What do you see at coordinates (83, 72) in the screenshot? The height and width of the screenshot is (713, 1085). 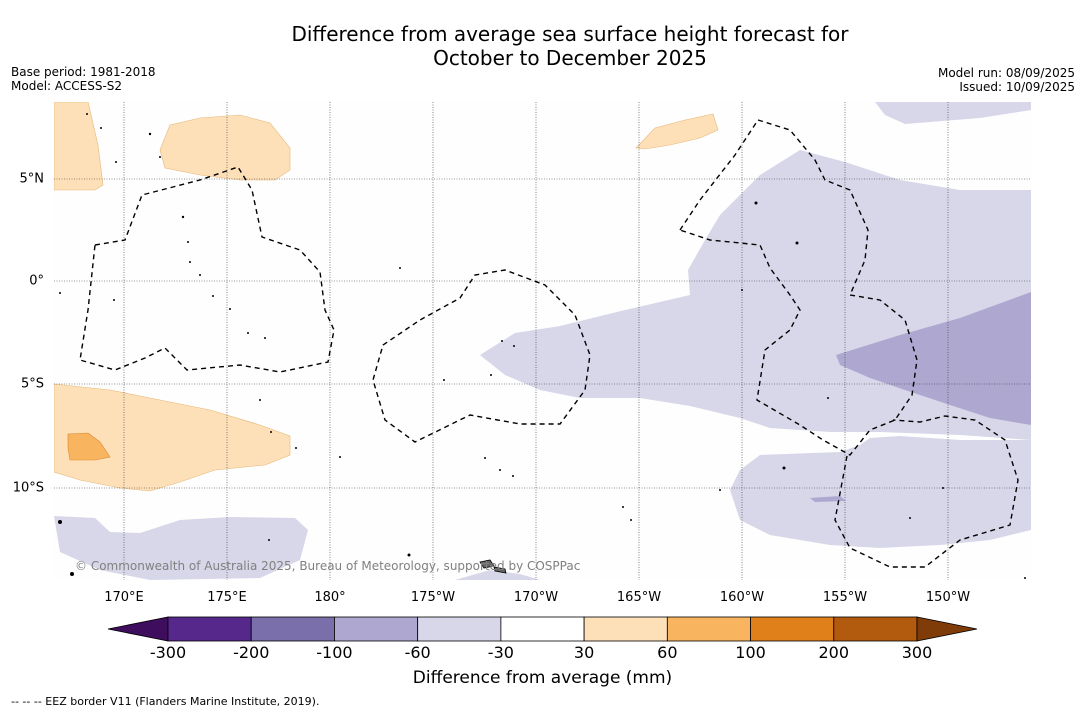 I see `base-period-text: Base period: 1981-2018` at bounding box center [83, 72].